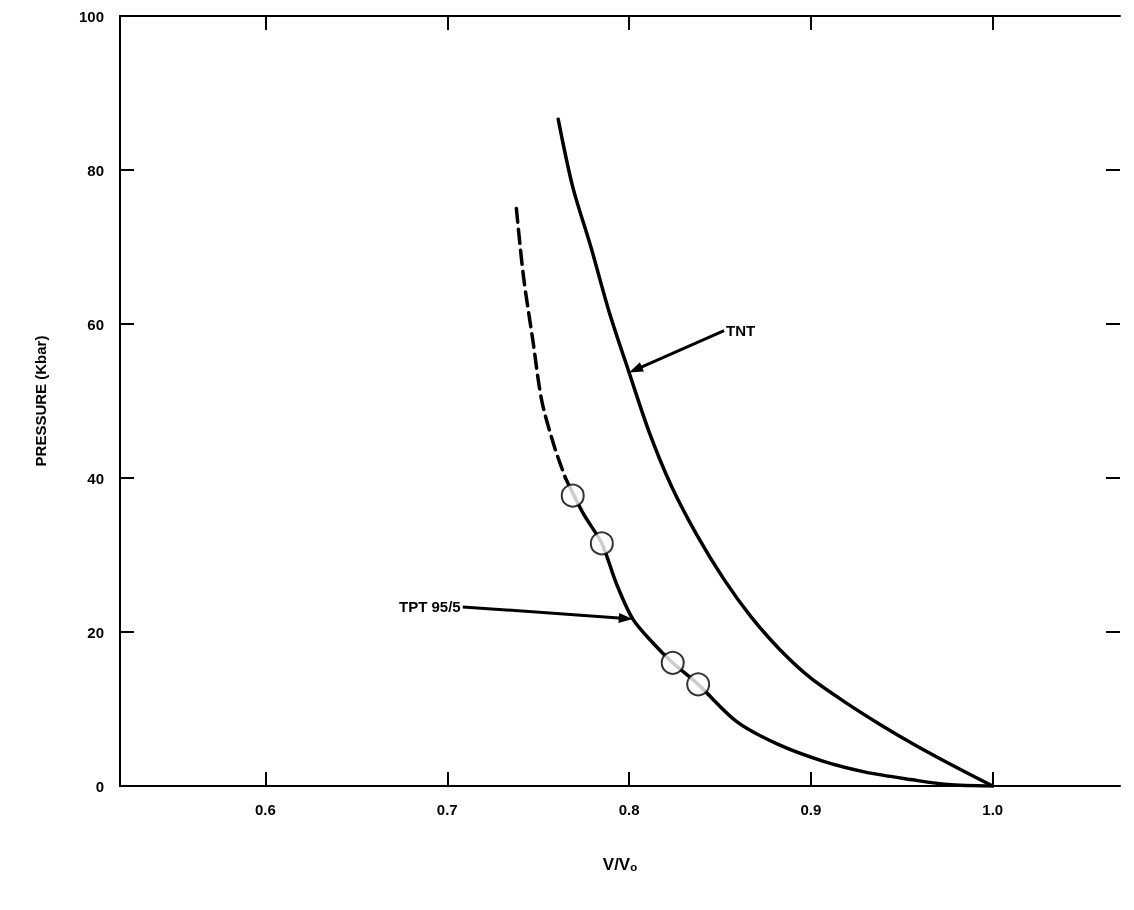 The height and width of the screenshot is (910, 1134). What do you see at coordinates (430, 606) in the screenshot?
I see `annotation: TPT 95/5` at bounding box center [430, 606].